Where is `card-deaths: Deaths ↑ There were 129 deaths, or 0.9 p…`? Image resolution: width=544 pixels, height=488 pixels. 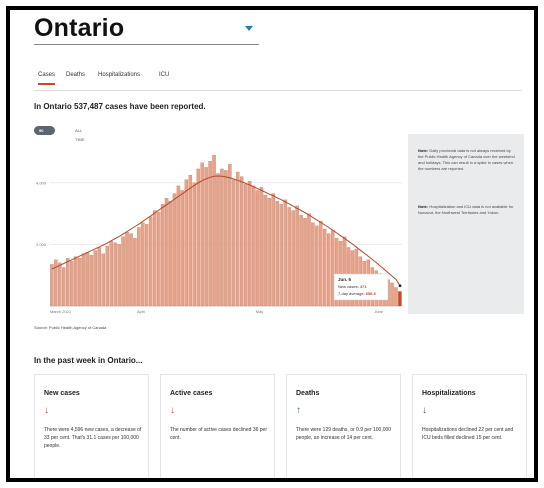 card-deaths: Deaths ↑ There were 129 deaths, or 0.9 p… is located at coordinates (343, 426).